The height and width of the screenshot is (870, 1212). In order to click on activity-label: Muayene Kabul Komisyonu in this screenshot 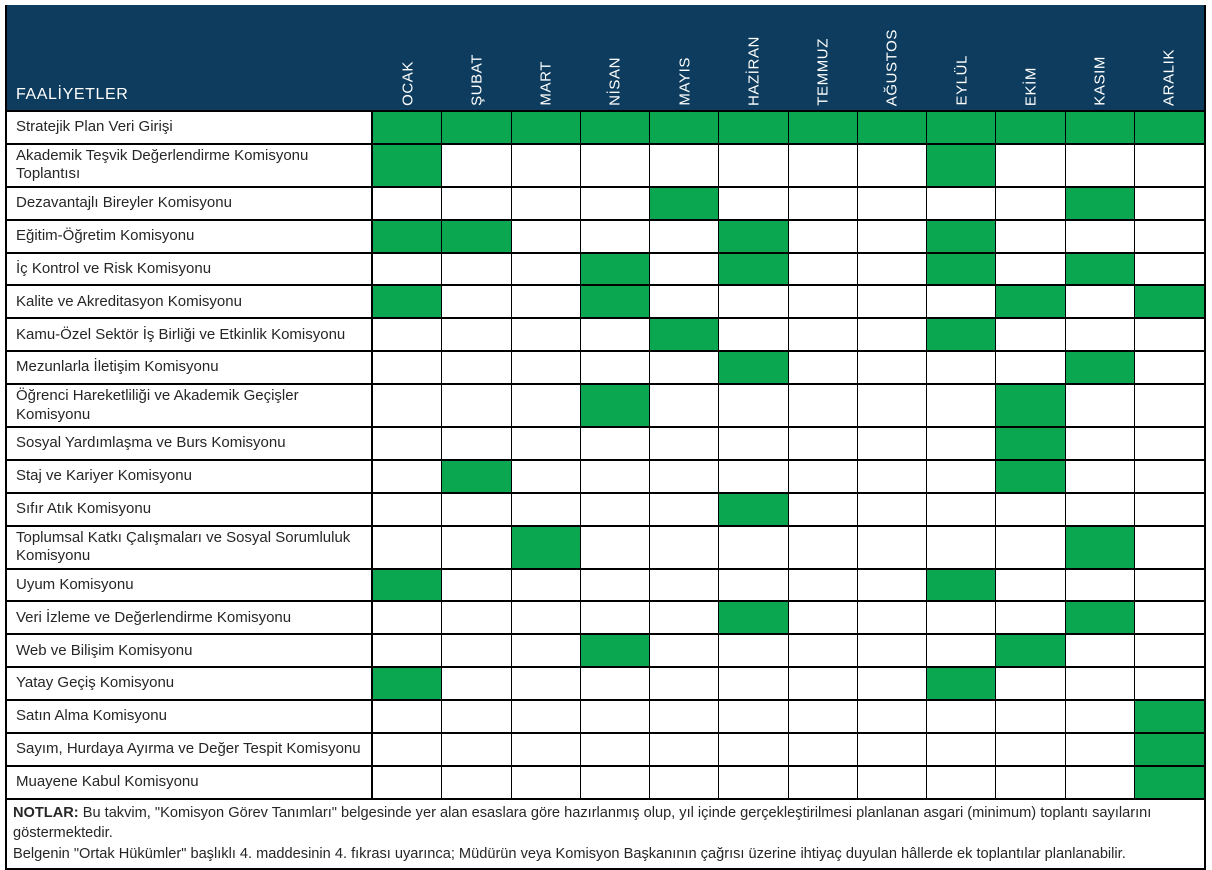, I will do `click(190, 782)`.